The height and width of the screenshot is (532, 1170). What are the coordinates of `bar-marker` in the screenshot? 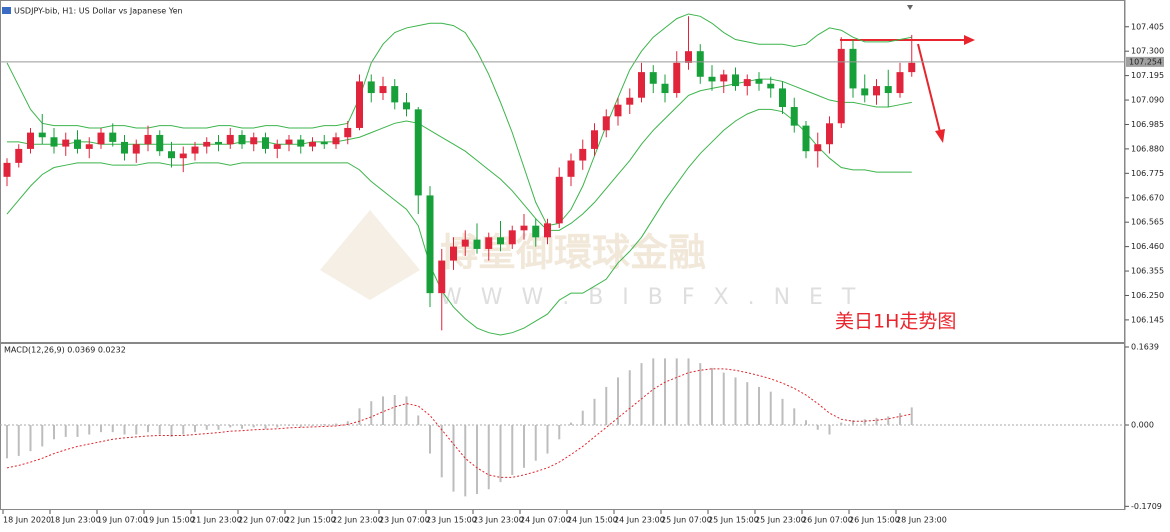 It's located at (910, 7).